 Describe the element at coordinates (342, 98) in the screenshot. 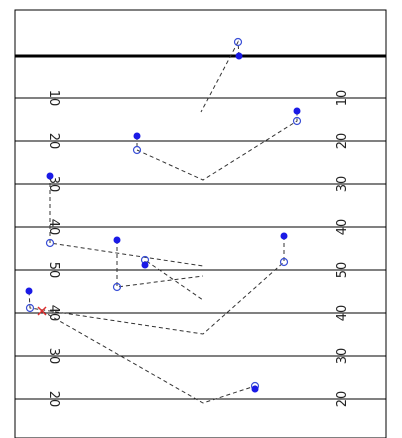

I see `yard-label-right: 10` at that location.